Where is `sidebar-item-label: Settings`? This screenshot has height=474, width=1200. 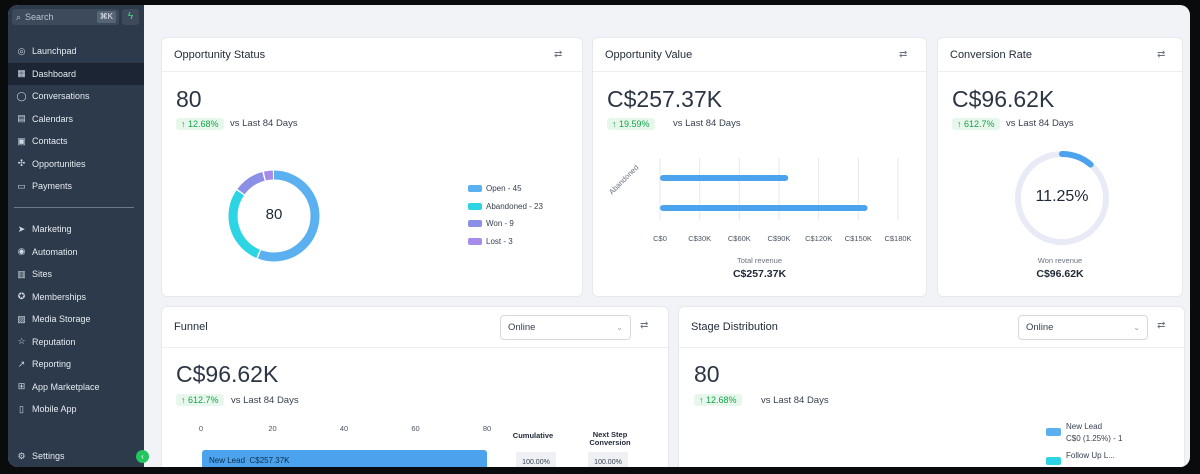
sidebar-item-label: Settings is located at coordinates (48, 456).